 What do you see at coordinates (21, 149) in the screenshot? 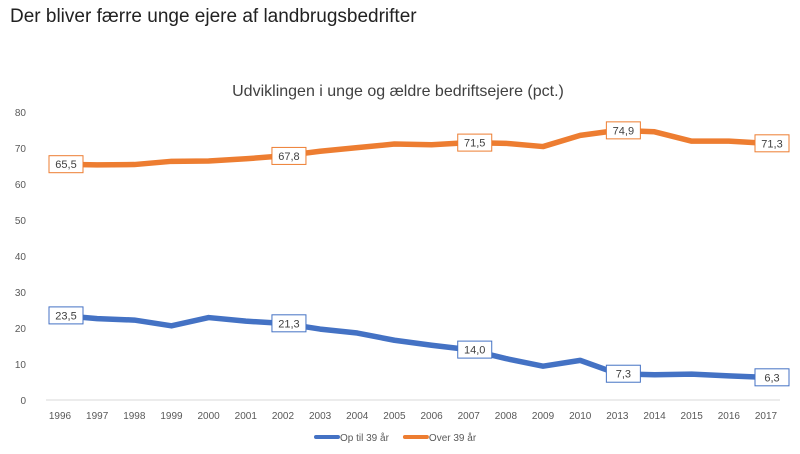
I see `y-tick-label: 70` at bounding box center [21, 149].